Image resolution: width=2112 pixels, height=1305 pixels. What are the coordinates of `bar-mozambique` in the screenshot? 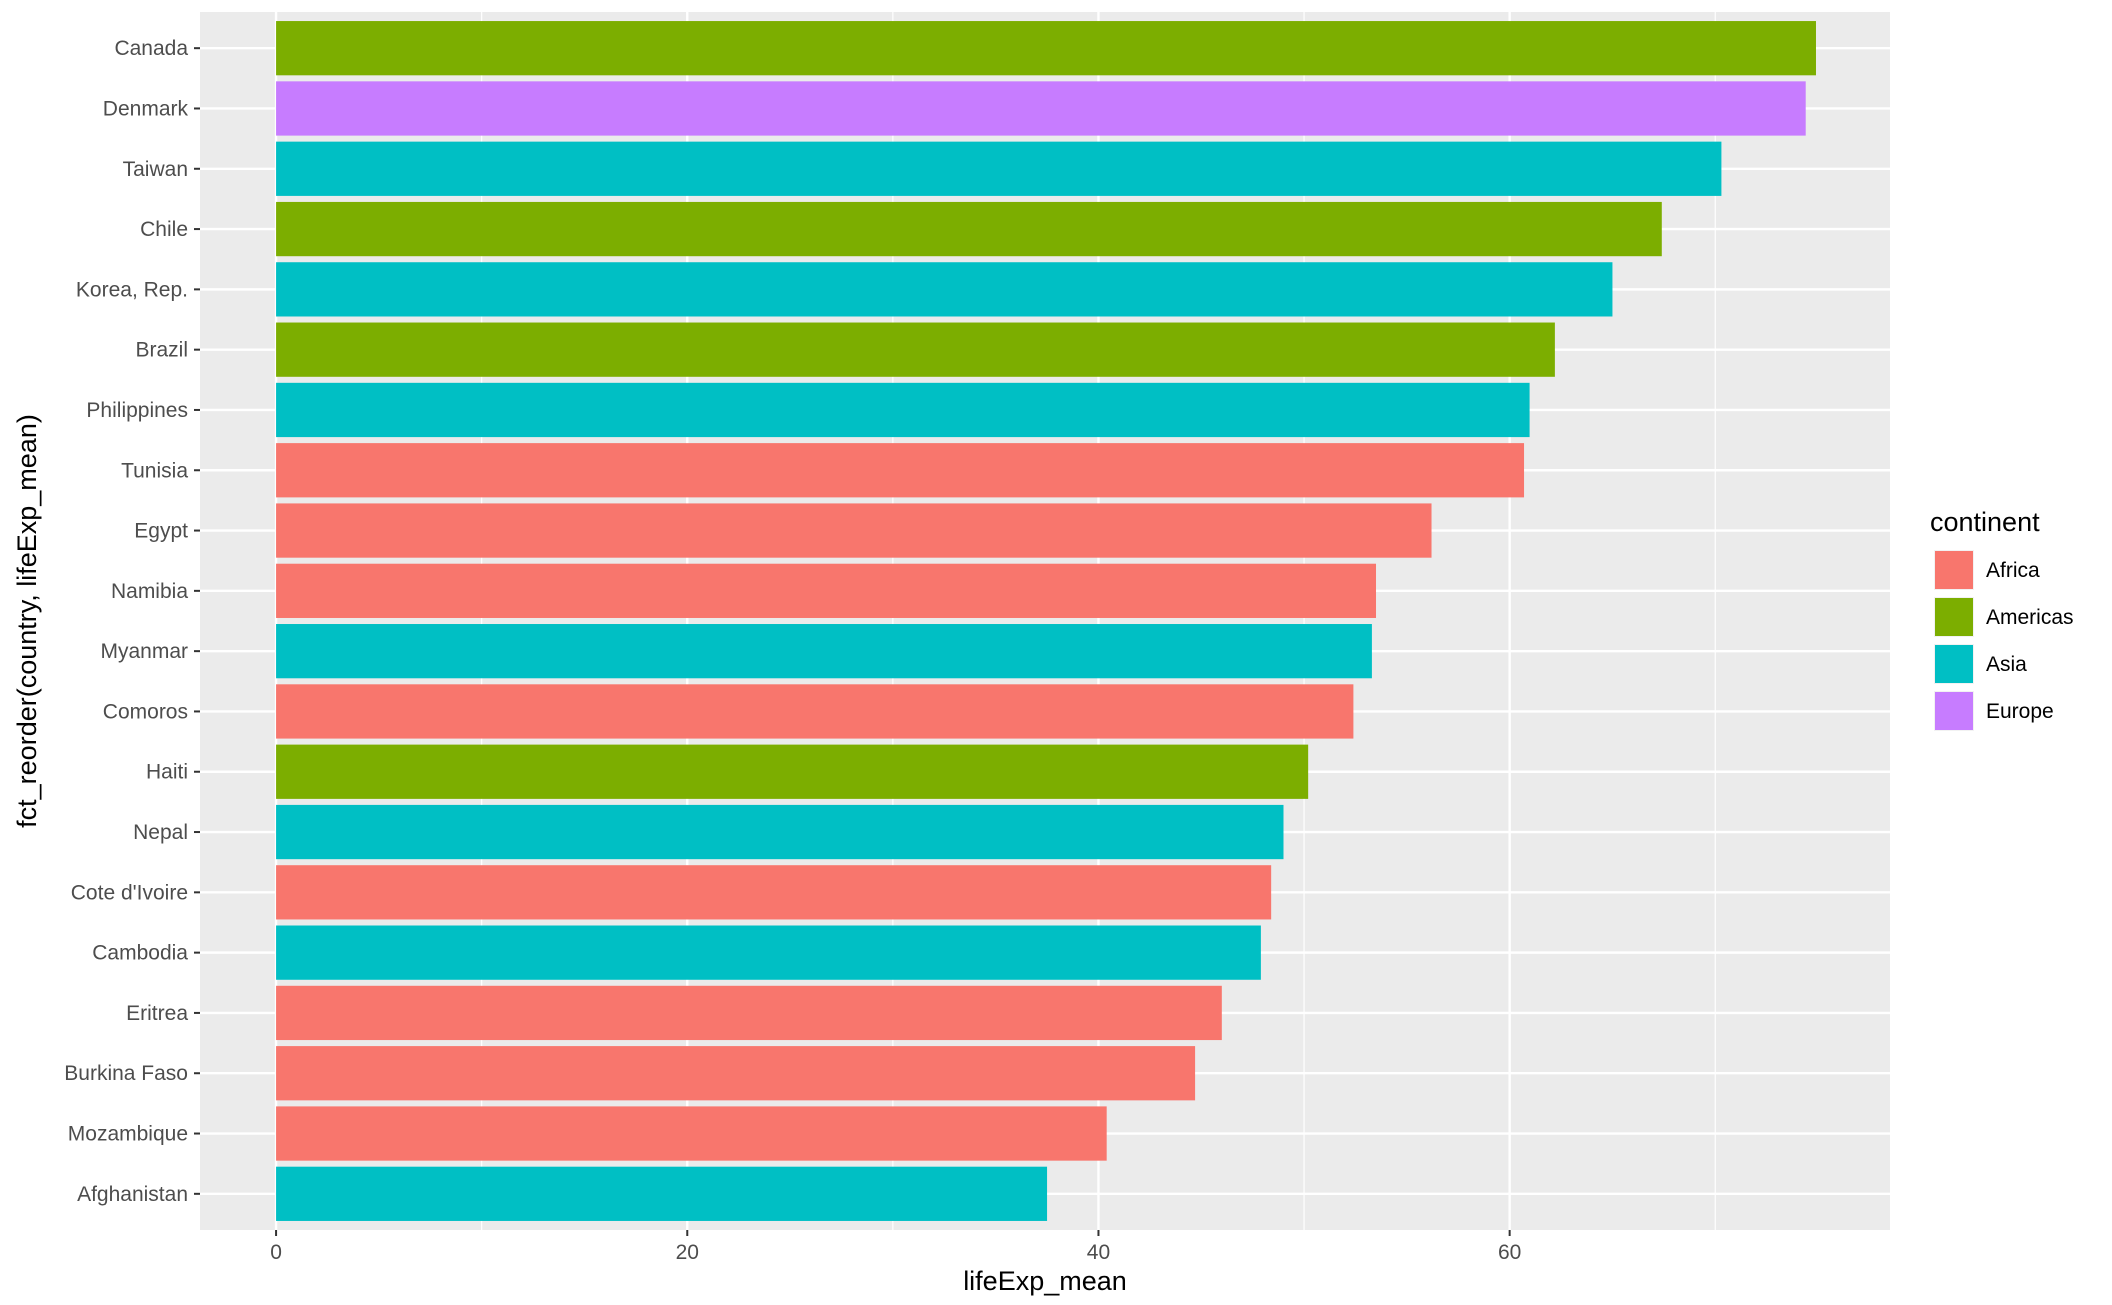 It's located at (691, 1133).